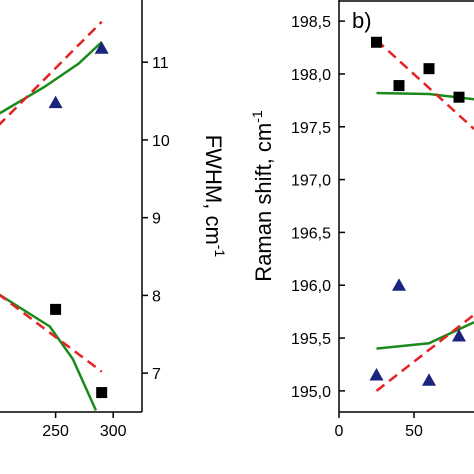 This screenshot has height=474, width=474. I want to click on panel-b-y-tick-label: 197,0, so click(311, 181).